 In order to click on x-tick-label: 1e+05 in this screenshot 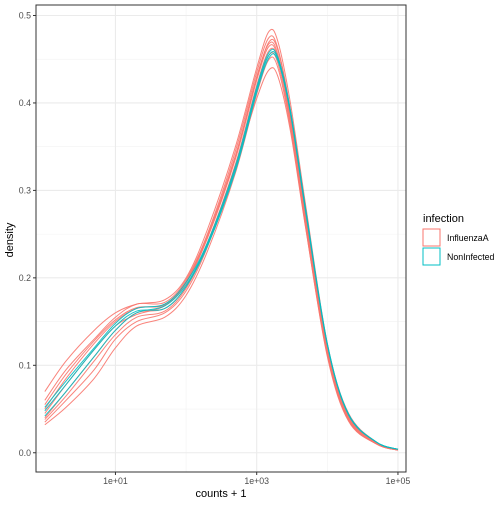, I will do `click(398, 481)`.